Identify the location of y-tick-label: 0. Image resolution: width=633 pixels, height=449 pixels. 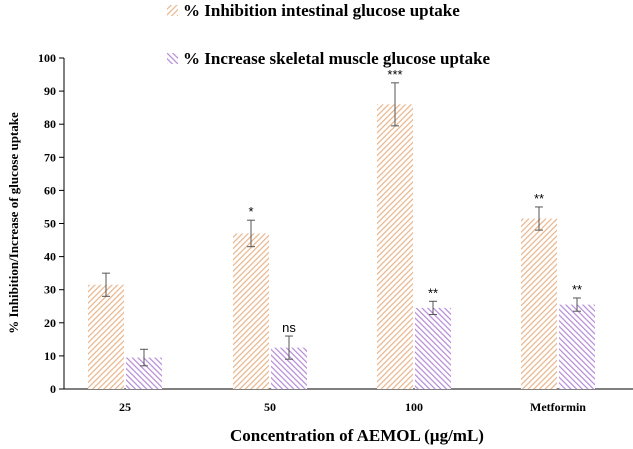
(53, 389).